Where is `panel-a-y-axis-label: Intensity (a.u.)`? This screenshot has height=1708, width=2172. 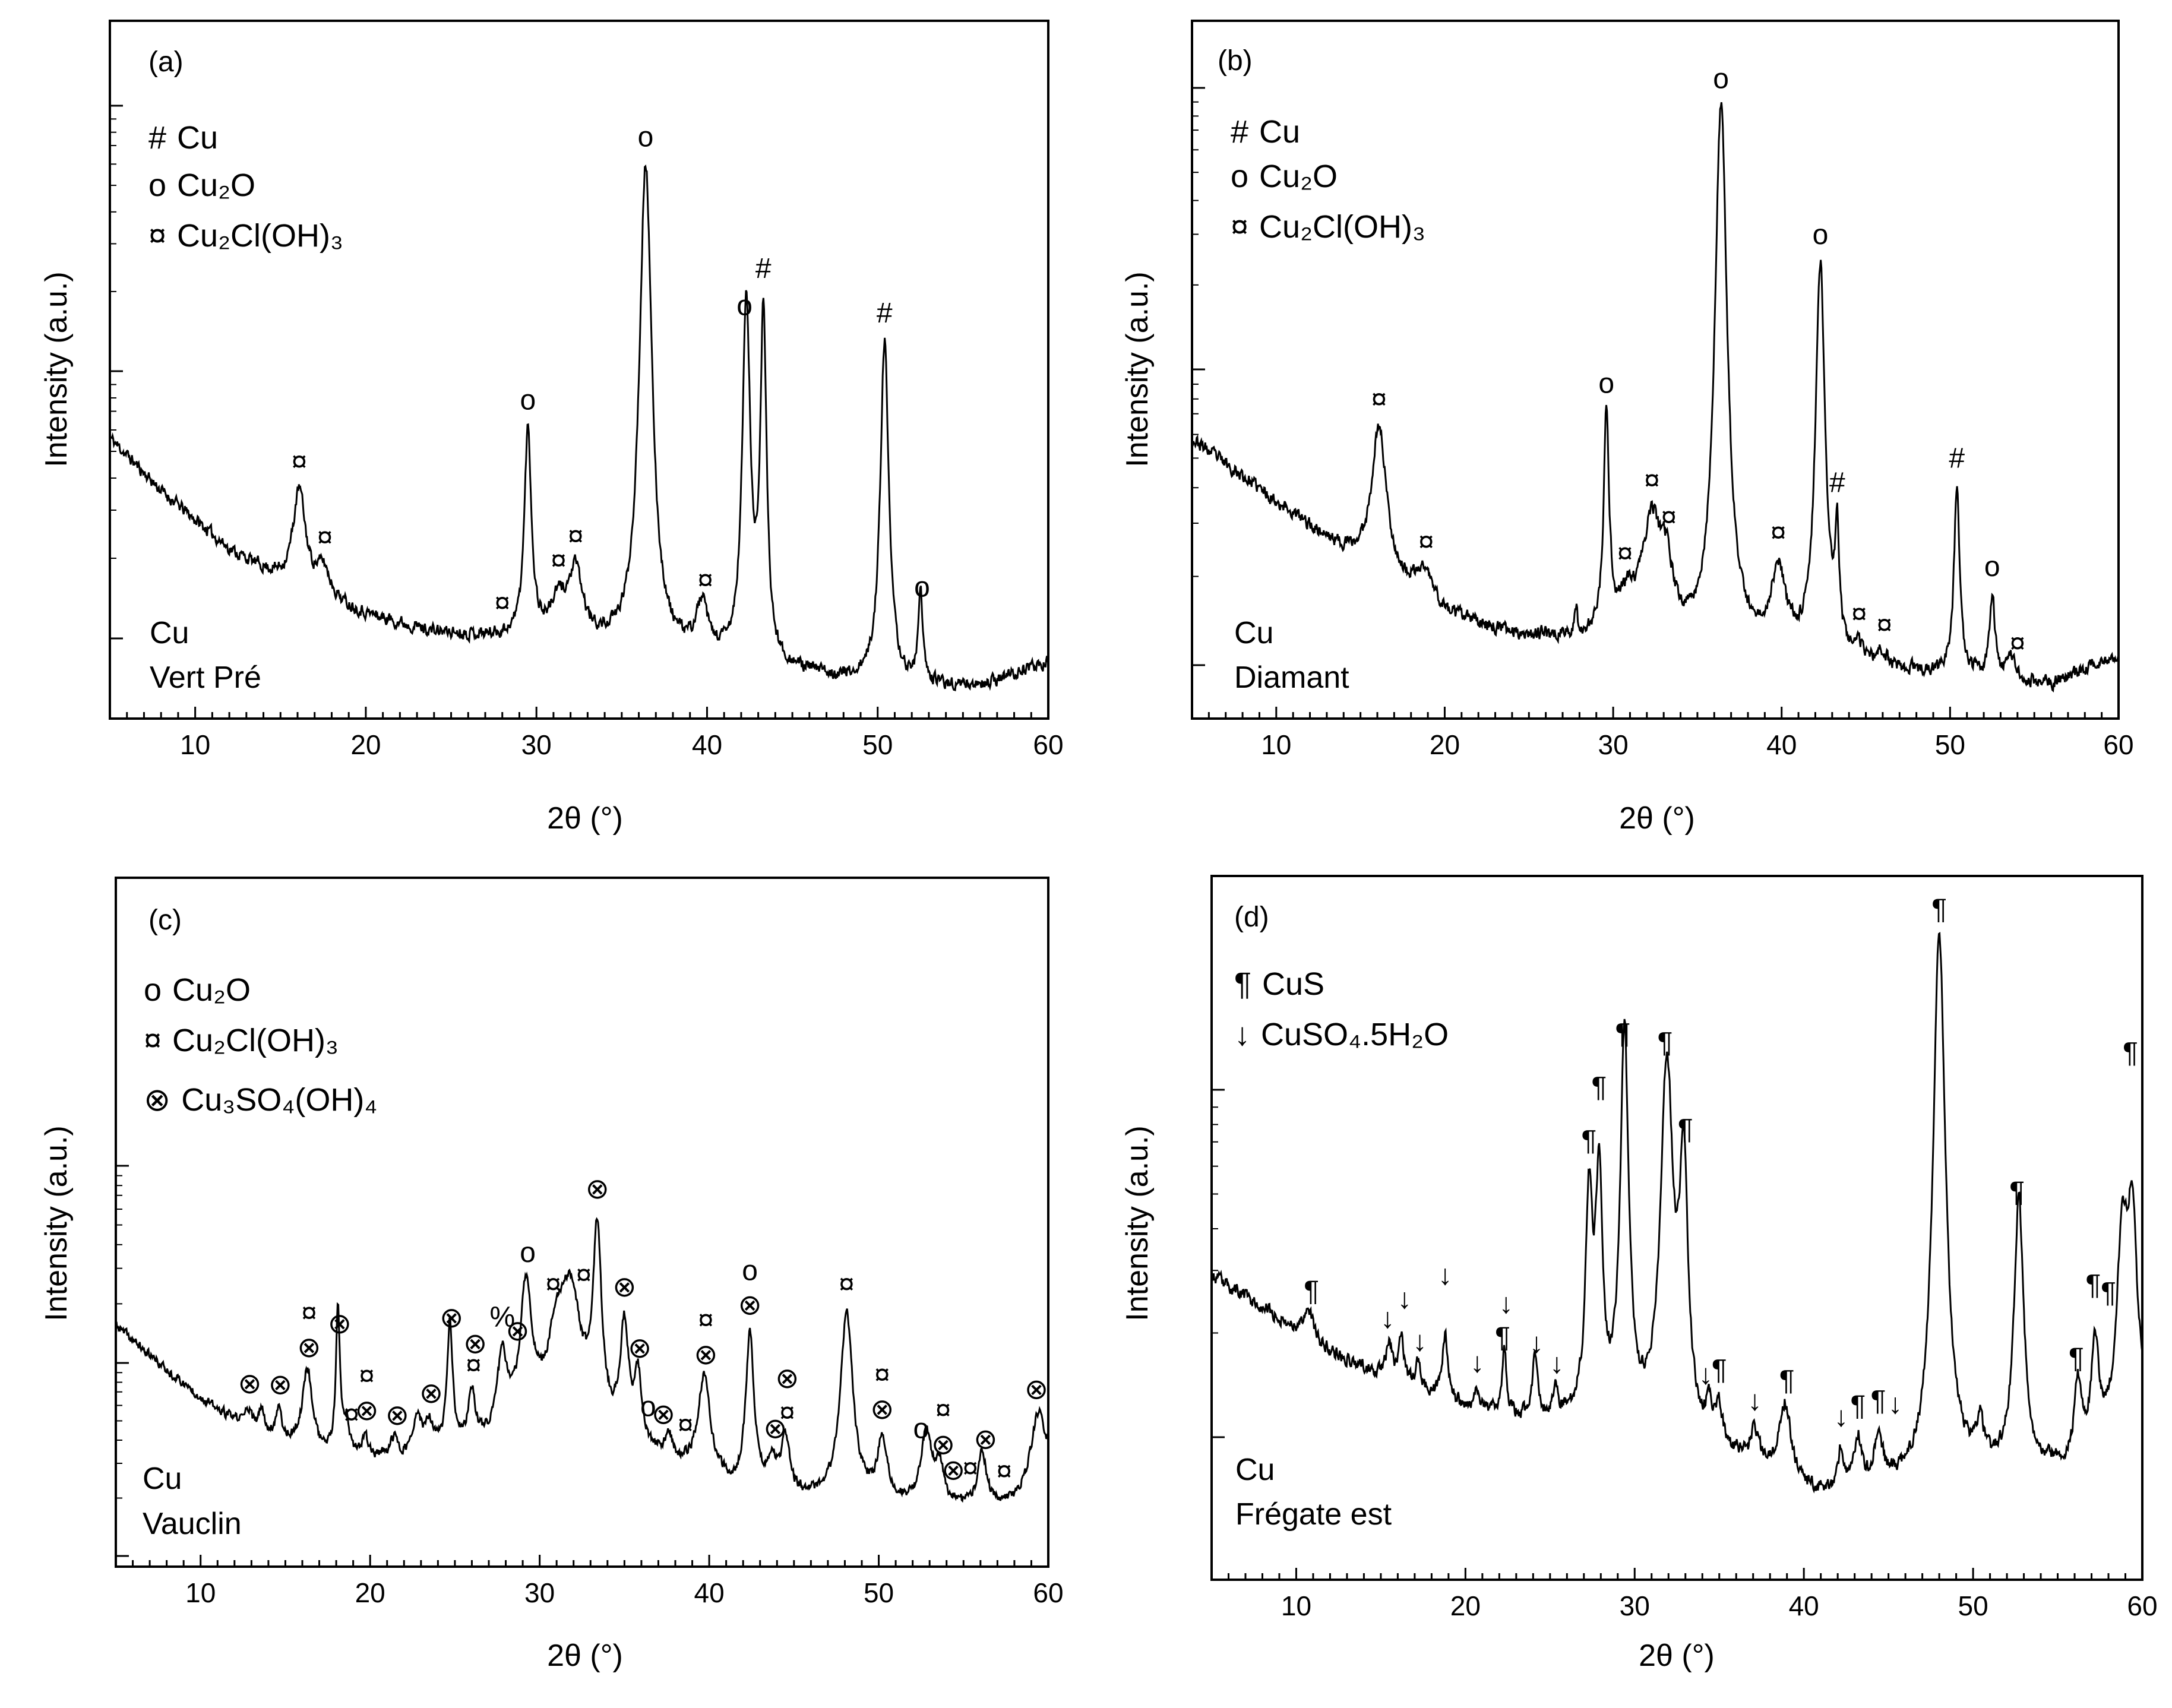 panel-a-y-axis-label: Intensity (a.u.) is located at coordinates (56, 369).